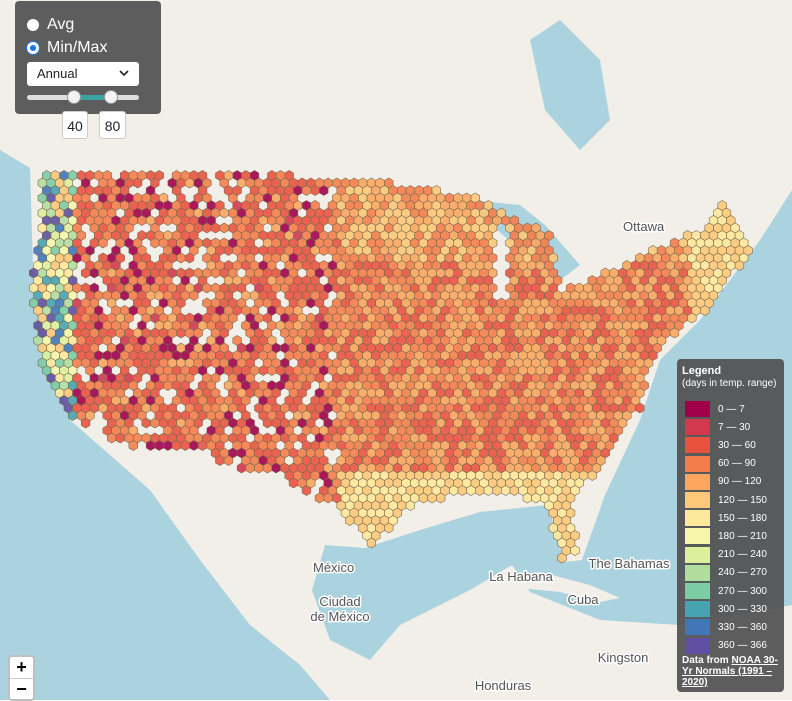 The width and height of the screenshot is (792, 701). Describe the element at coordinates (742, 518) in the screenshot. I see `legend-label: 150 — 180` at that location.